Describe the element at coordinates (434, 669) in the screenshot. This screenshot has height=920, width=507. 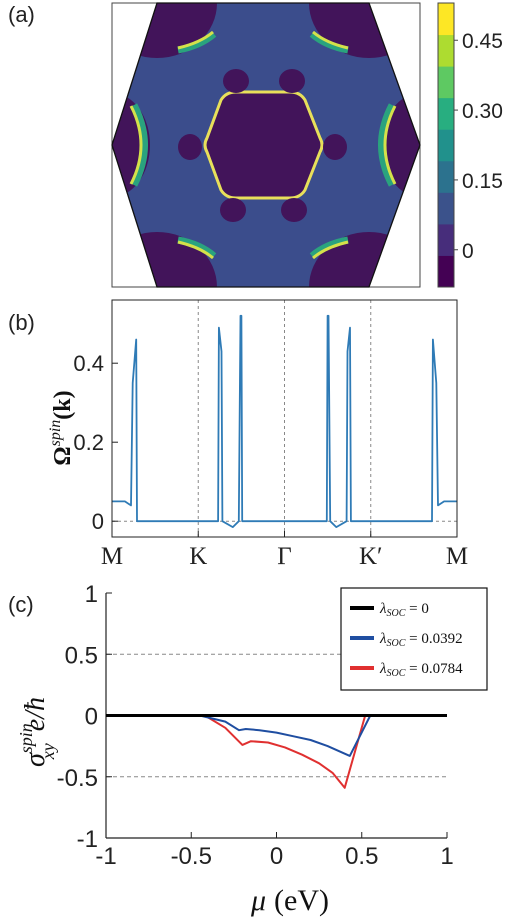
I see `legend-value: = 0.0784` at that location.